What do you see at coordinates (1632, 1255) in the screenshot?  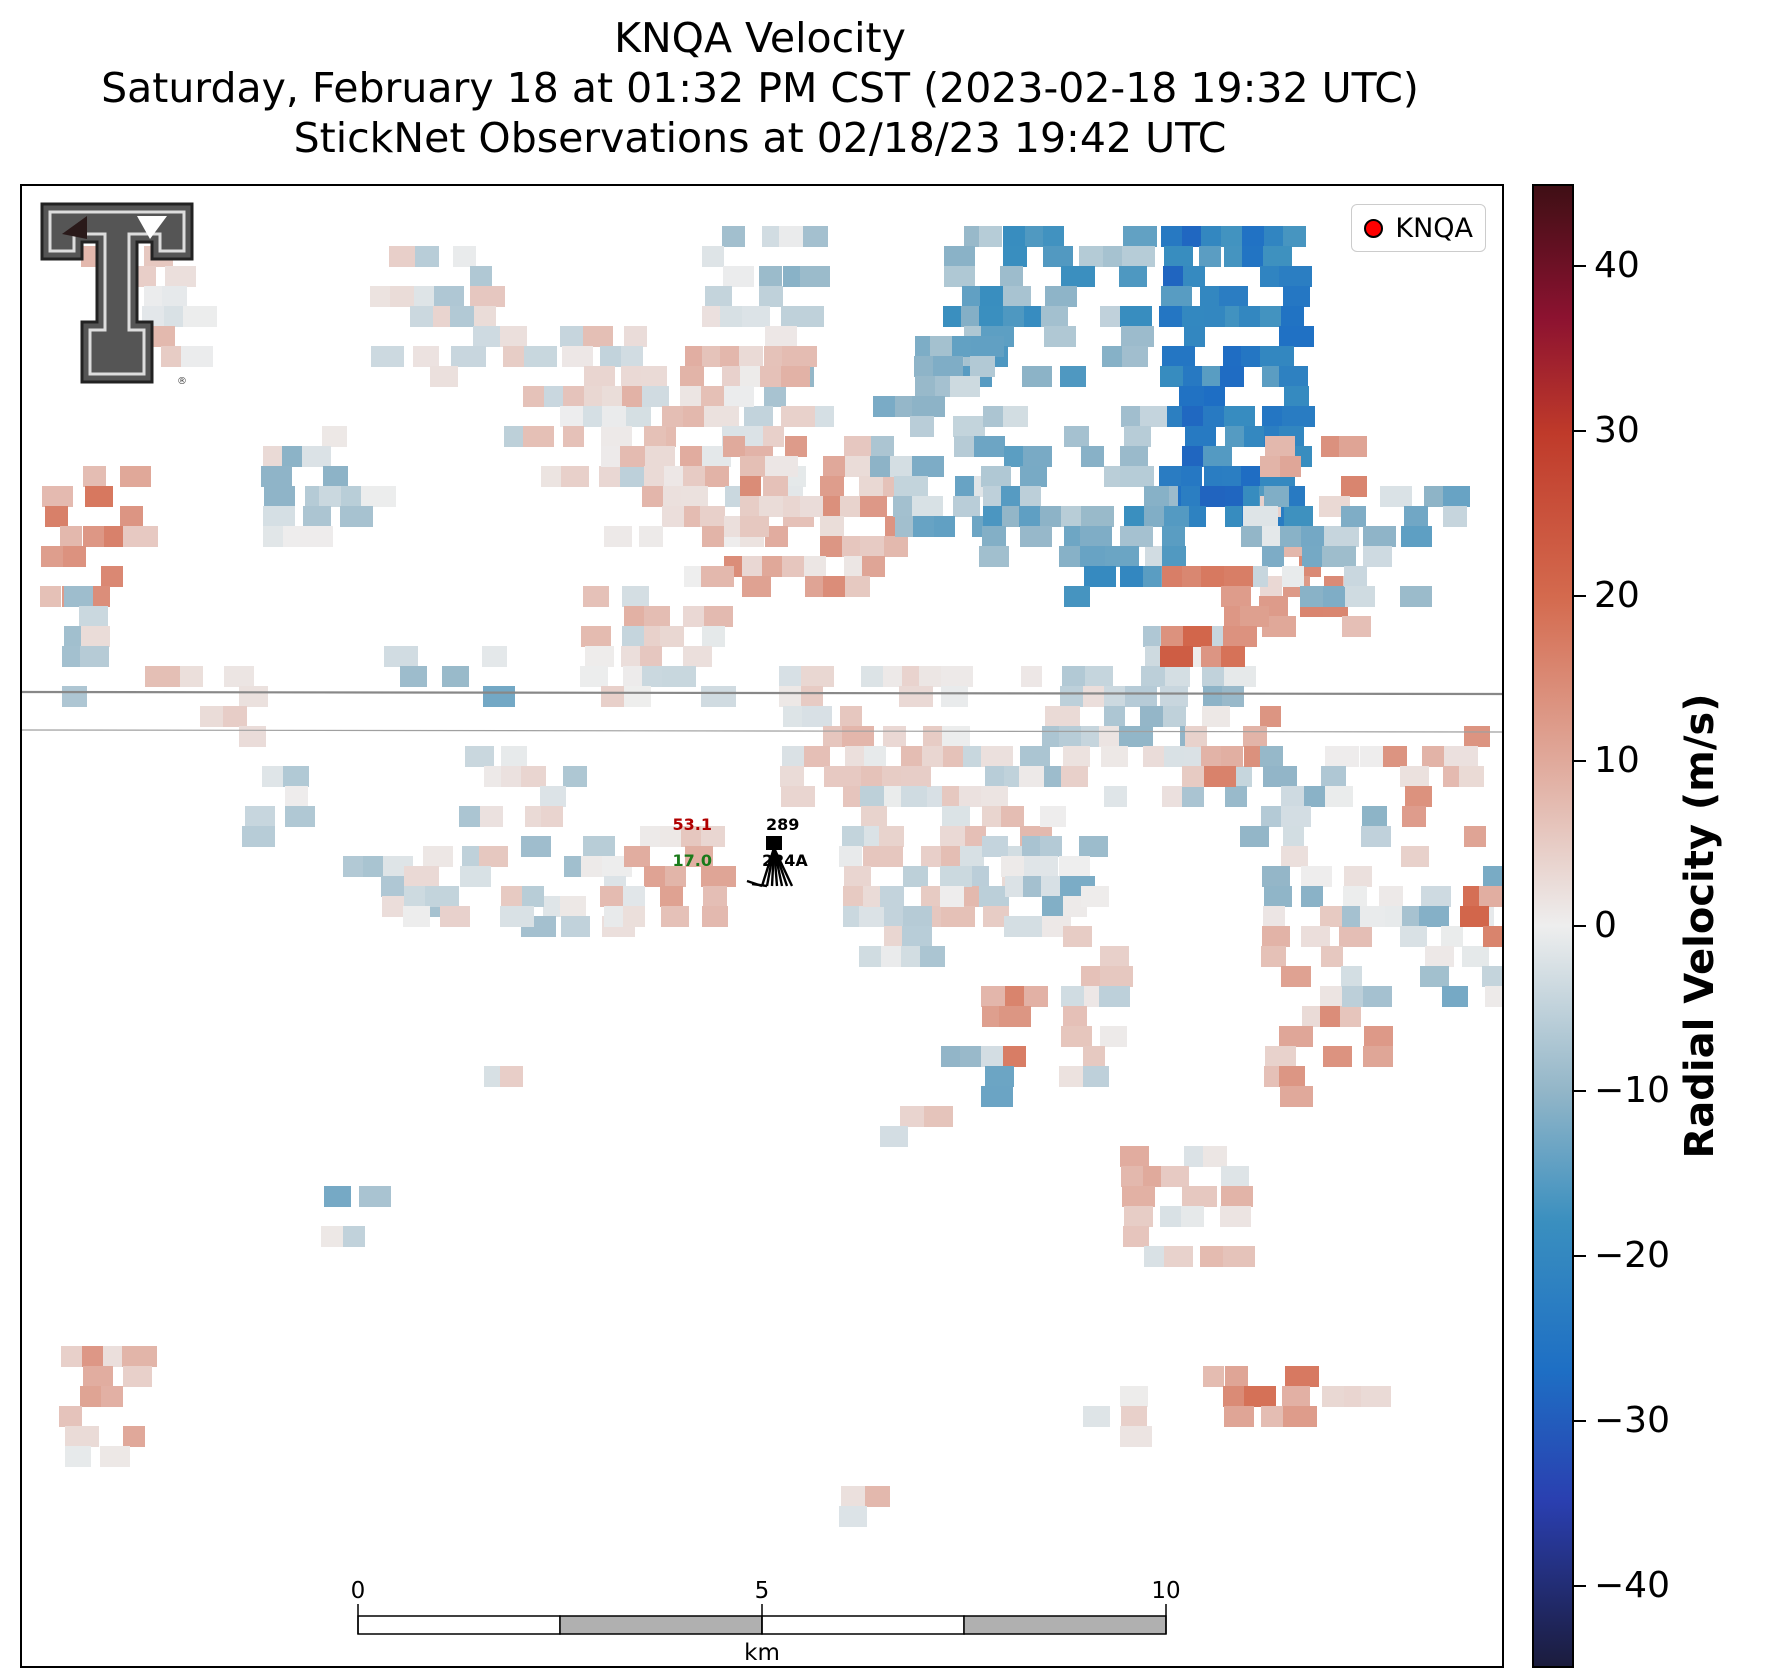 I see `colorbar-tick-label: −20` at bounding box center [1632, 1255].